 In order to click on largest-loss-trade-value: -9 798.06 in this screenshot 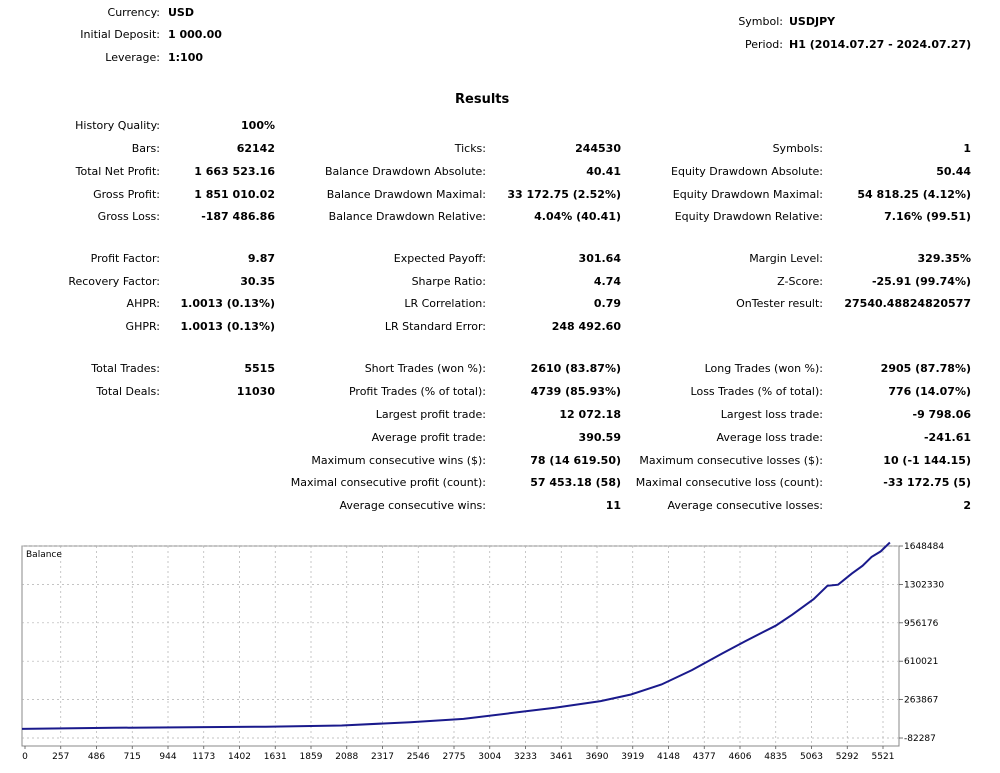, I will do `click(942, 414)`.